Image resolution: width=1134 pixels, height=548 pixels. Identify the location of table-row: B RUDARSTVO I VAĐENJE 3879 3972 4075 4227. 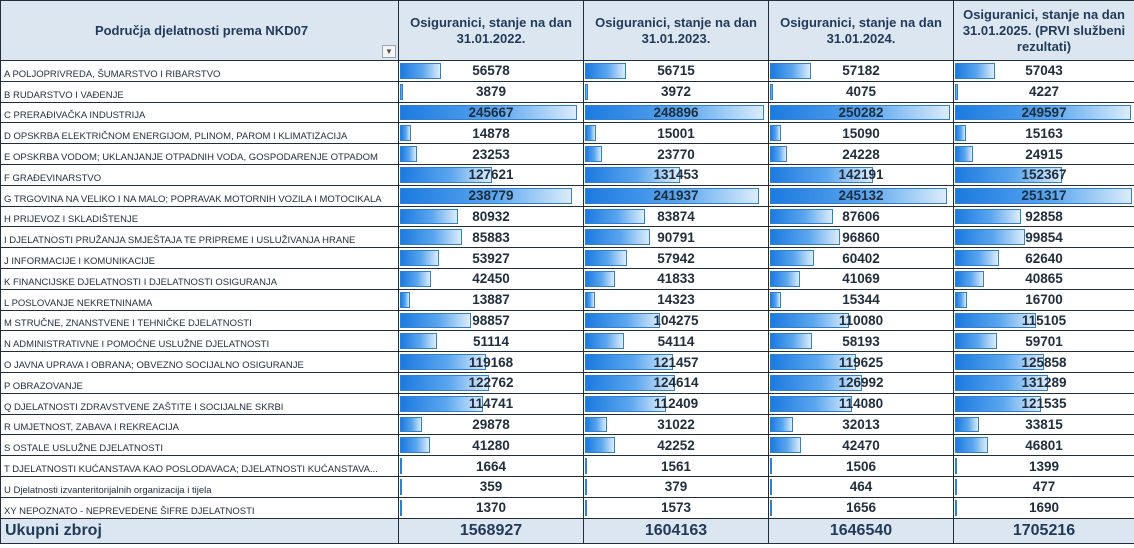
(567, 91).